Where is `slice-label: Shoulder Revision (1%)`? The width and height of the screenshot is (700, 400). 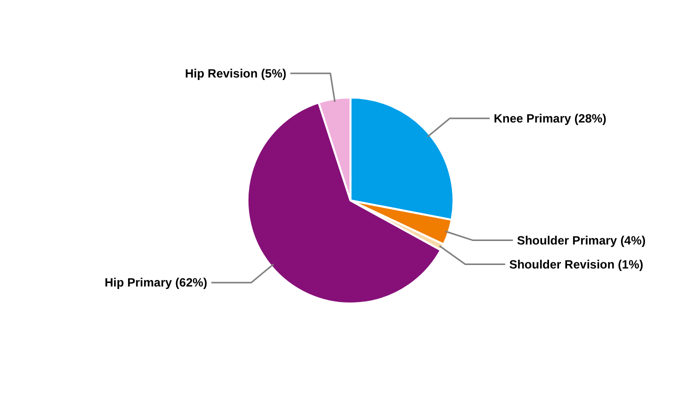 slice-label: Shoulder Revision (1%) is located at coordinates (576, 264).